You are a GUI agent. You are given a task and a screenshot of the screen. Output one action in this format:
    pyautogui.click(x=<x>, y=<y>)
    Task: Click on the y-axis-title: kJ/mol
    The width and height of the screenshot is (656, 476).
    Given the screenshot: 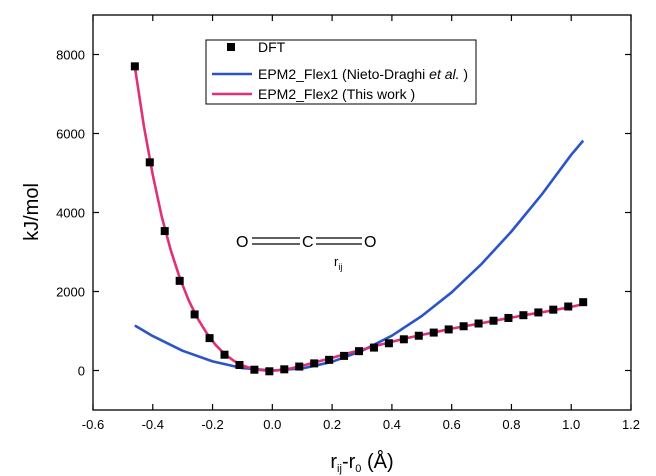 What is the action you would take?
    pyautogui.click(x=32, y=212)
    